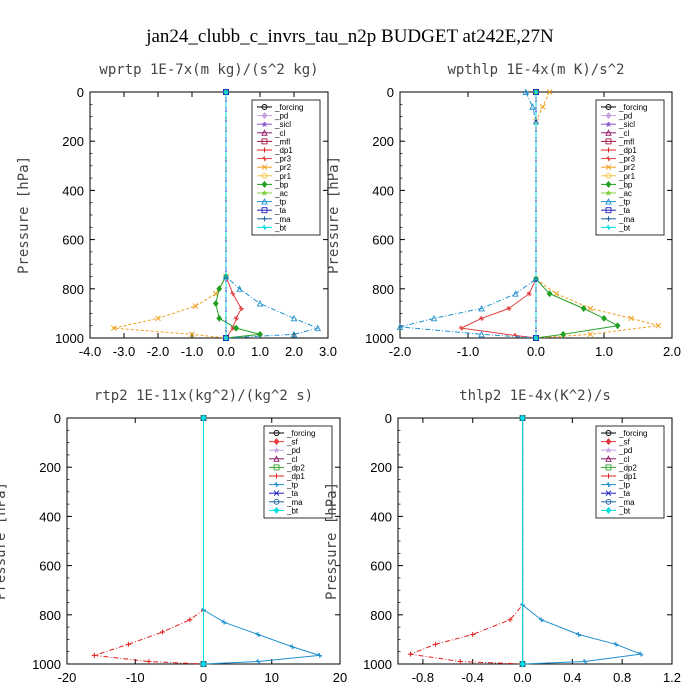  I want to click on legend-label: _dp2, so click(627, 467).